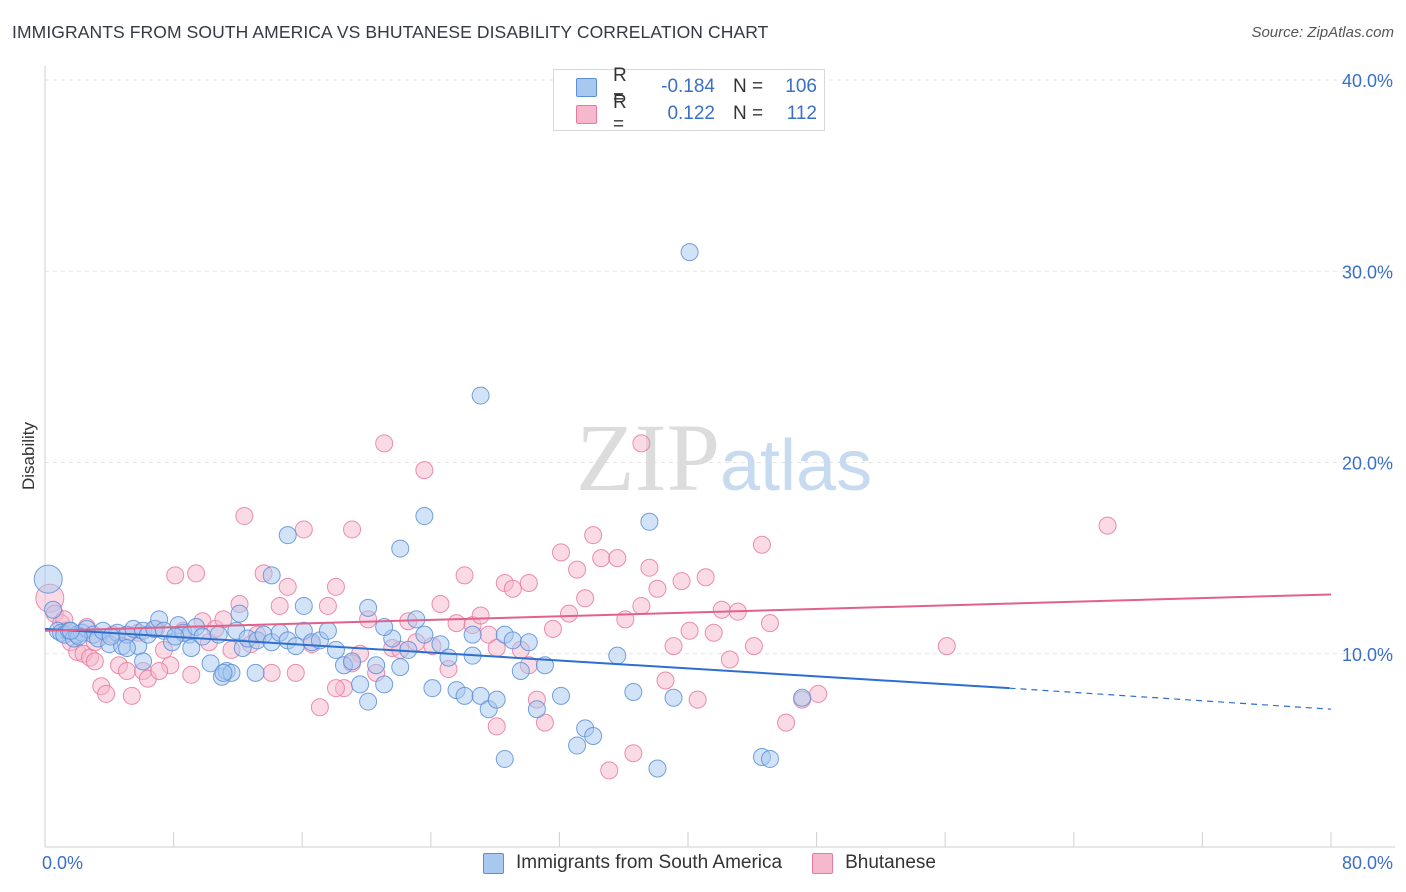 The width and height of the screenshot is (1406, 892). I want to click on watermark-zip: ZIP, so click(648, 457).